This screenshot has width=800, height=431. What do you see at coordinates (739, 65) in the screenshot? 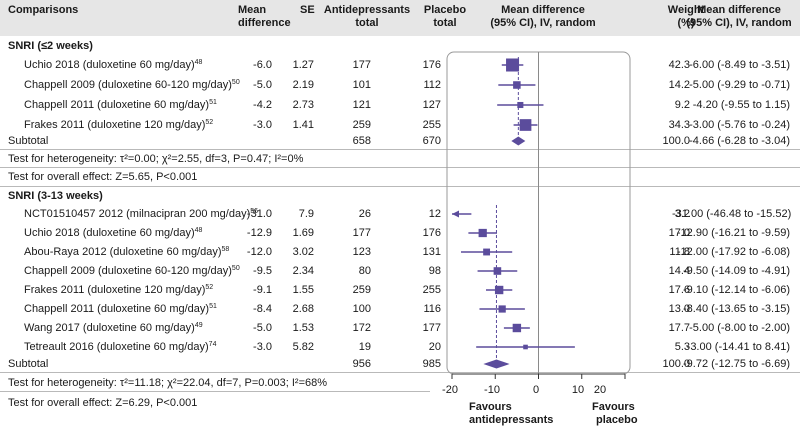
I see `study-ci: -6.00 (-8.49 to -3.51)` at bounding box center [739, 65].